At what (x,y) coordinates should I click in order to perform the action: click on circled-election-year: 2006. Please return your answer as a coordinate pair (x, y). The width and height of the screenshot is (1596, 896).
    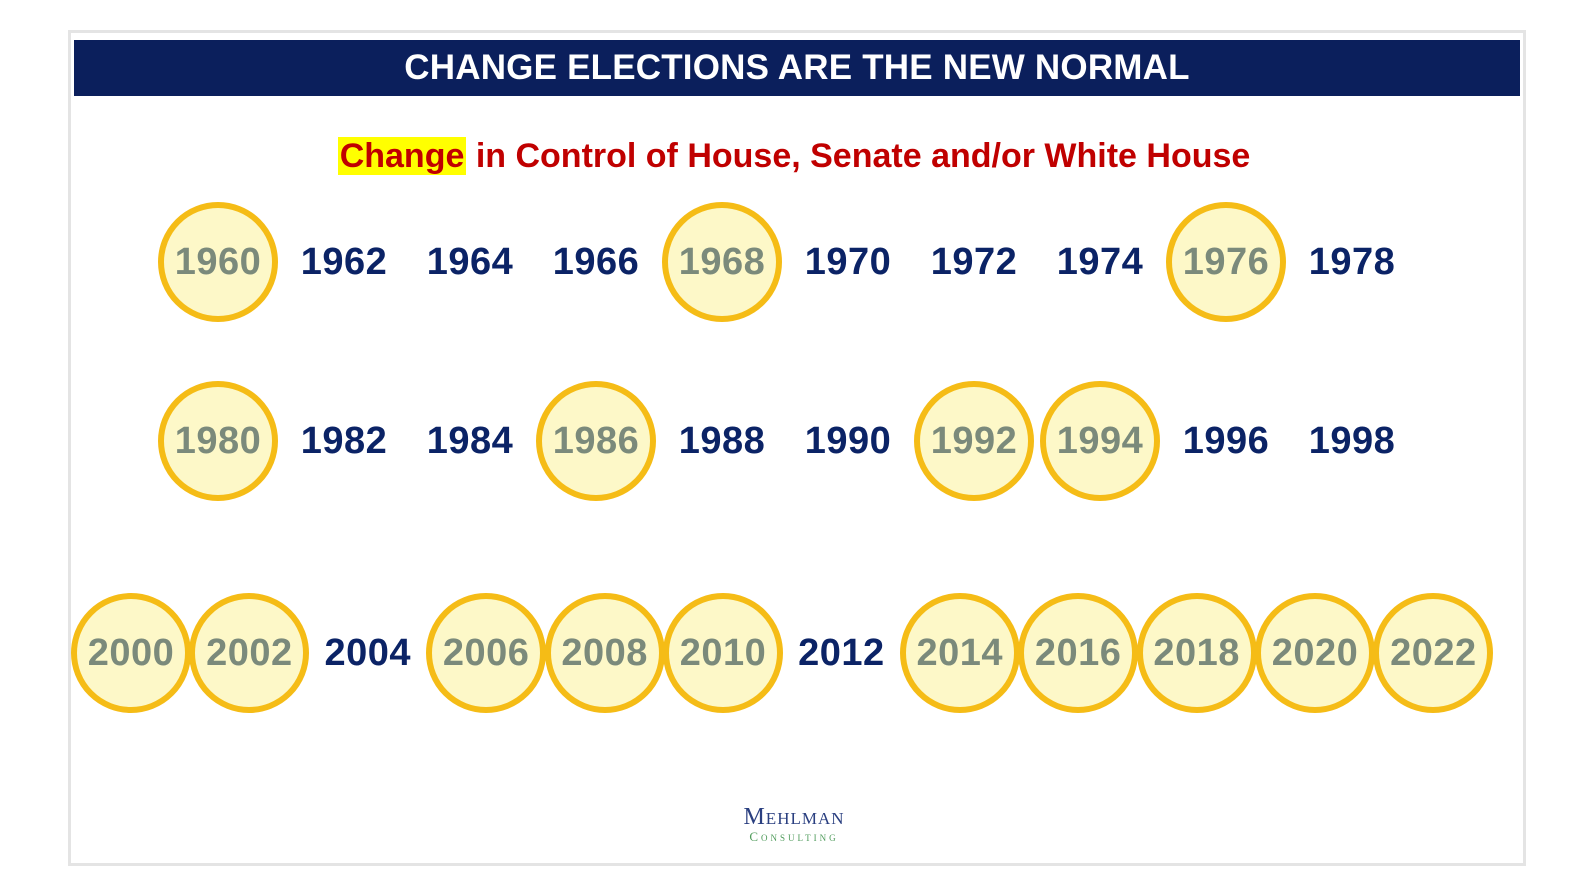
    Looking at the image, I should click on (486, 653).